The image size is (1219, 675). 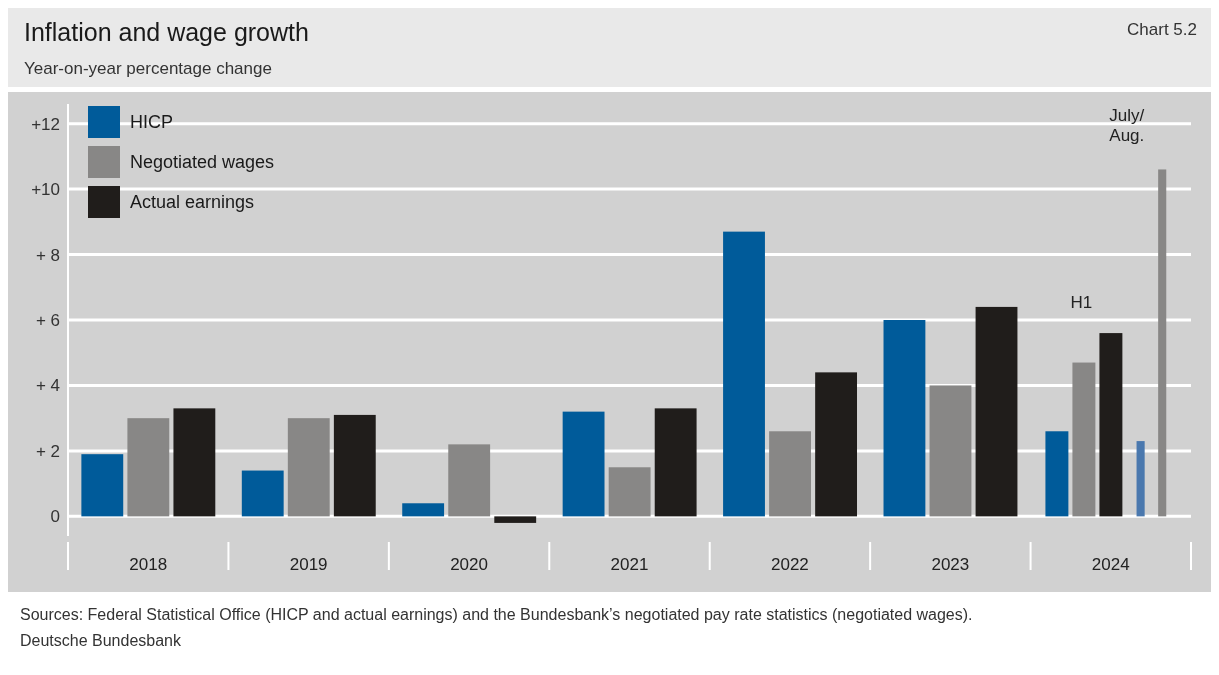 What do you see at coordinates (629, 564) in the screenshot?
I see `x-tick-label: 2021` at bounding box center [629, 564].